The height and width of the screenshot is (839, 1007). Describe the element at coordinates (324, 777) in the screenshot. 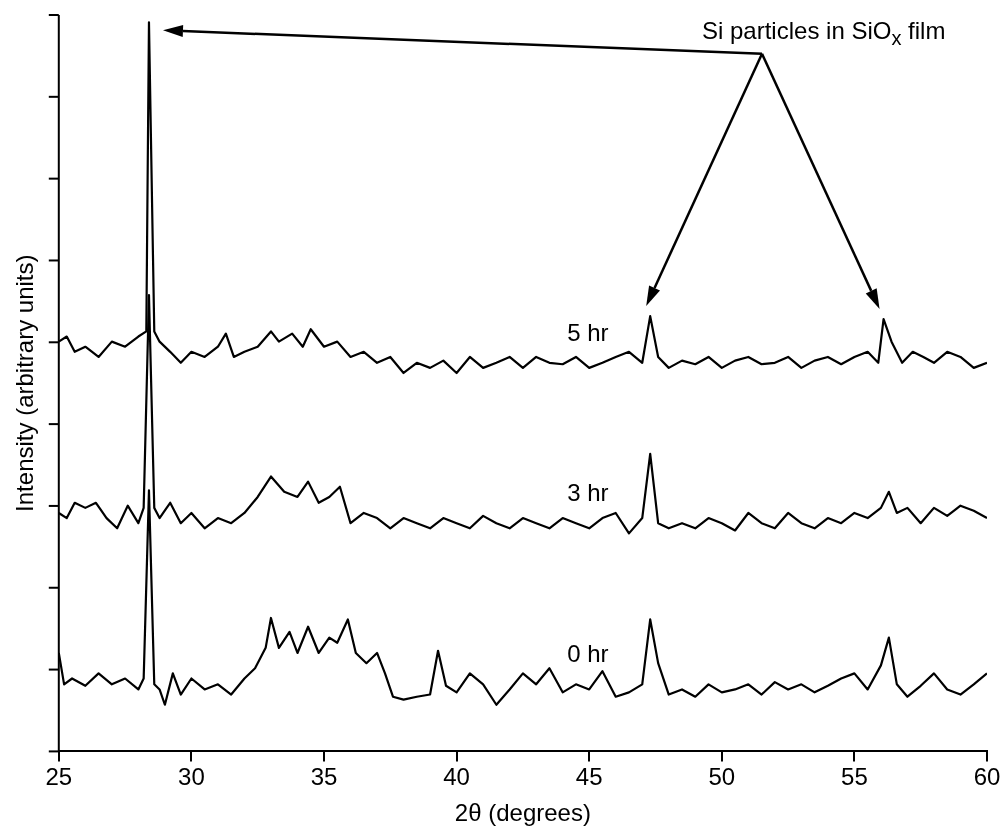

I see `x-tick-label: 35` at that location.